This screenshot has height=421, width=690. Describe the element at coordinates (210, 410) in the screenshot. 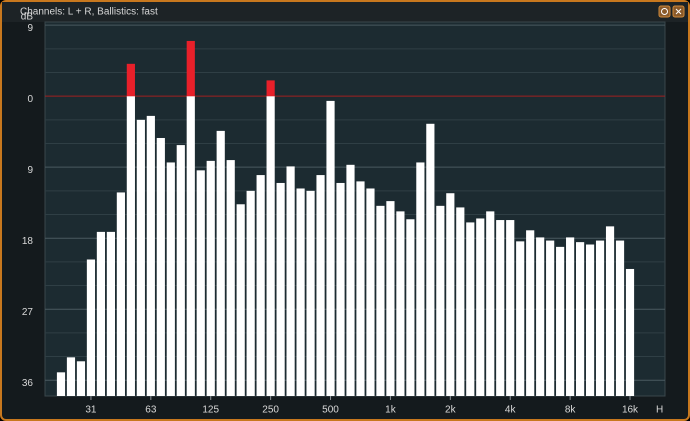

I see `x-tick-label: 125` at that location.